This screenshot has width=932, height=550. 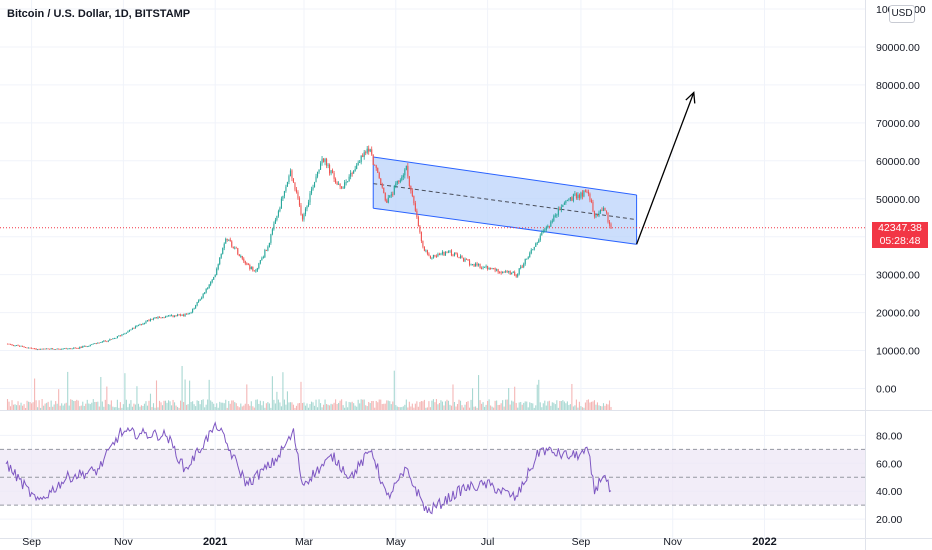 What do you see at coordinates (399, 542) in the screenshot?
I see `time-axis-labels: Sep Nov 2021 Mar May Jul Sep Nov 2022` at bounding box center [399, 542].